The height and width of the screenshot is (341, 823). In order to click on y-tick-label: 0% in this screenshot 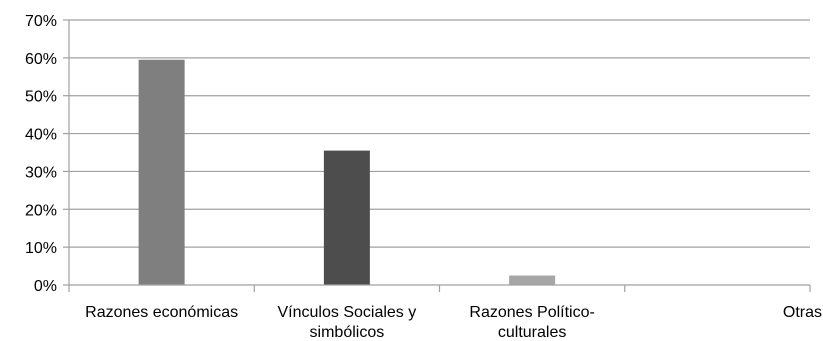, I will do `click(45, 286)`.